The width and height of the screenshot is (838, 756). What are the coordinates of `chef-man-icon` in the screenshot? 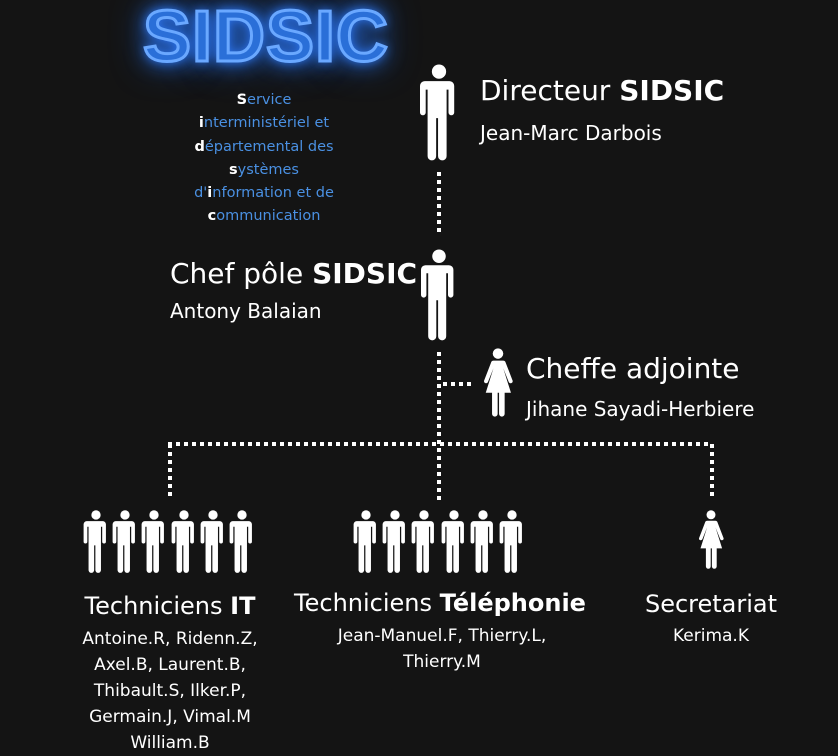 It's located at (437, 295).